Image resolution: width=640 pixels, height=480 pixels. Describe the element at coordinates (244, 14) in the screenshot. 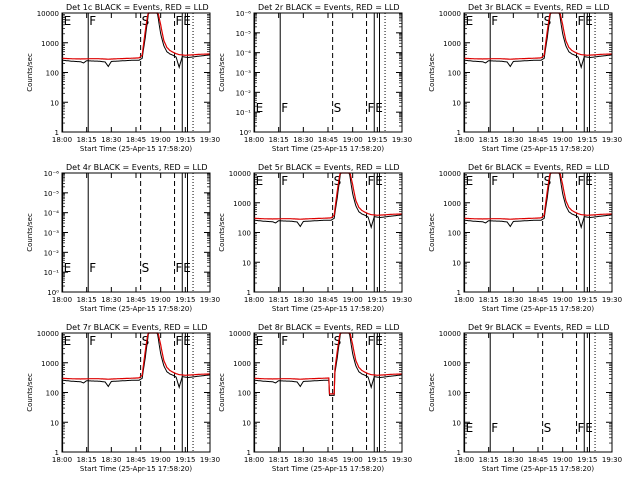

I see `y-tick-label: 10⁻⁶` at that location.